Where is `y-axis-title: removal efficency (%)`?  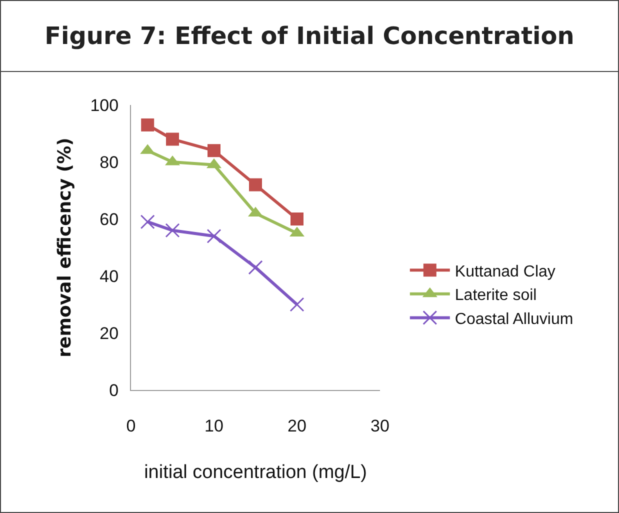
y-axis-title: removal efficency (%) is located at coordinates (65, 248).